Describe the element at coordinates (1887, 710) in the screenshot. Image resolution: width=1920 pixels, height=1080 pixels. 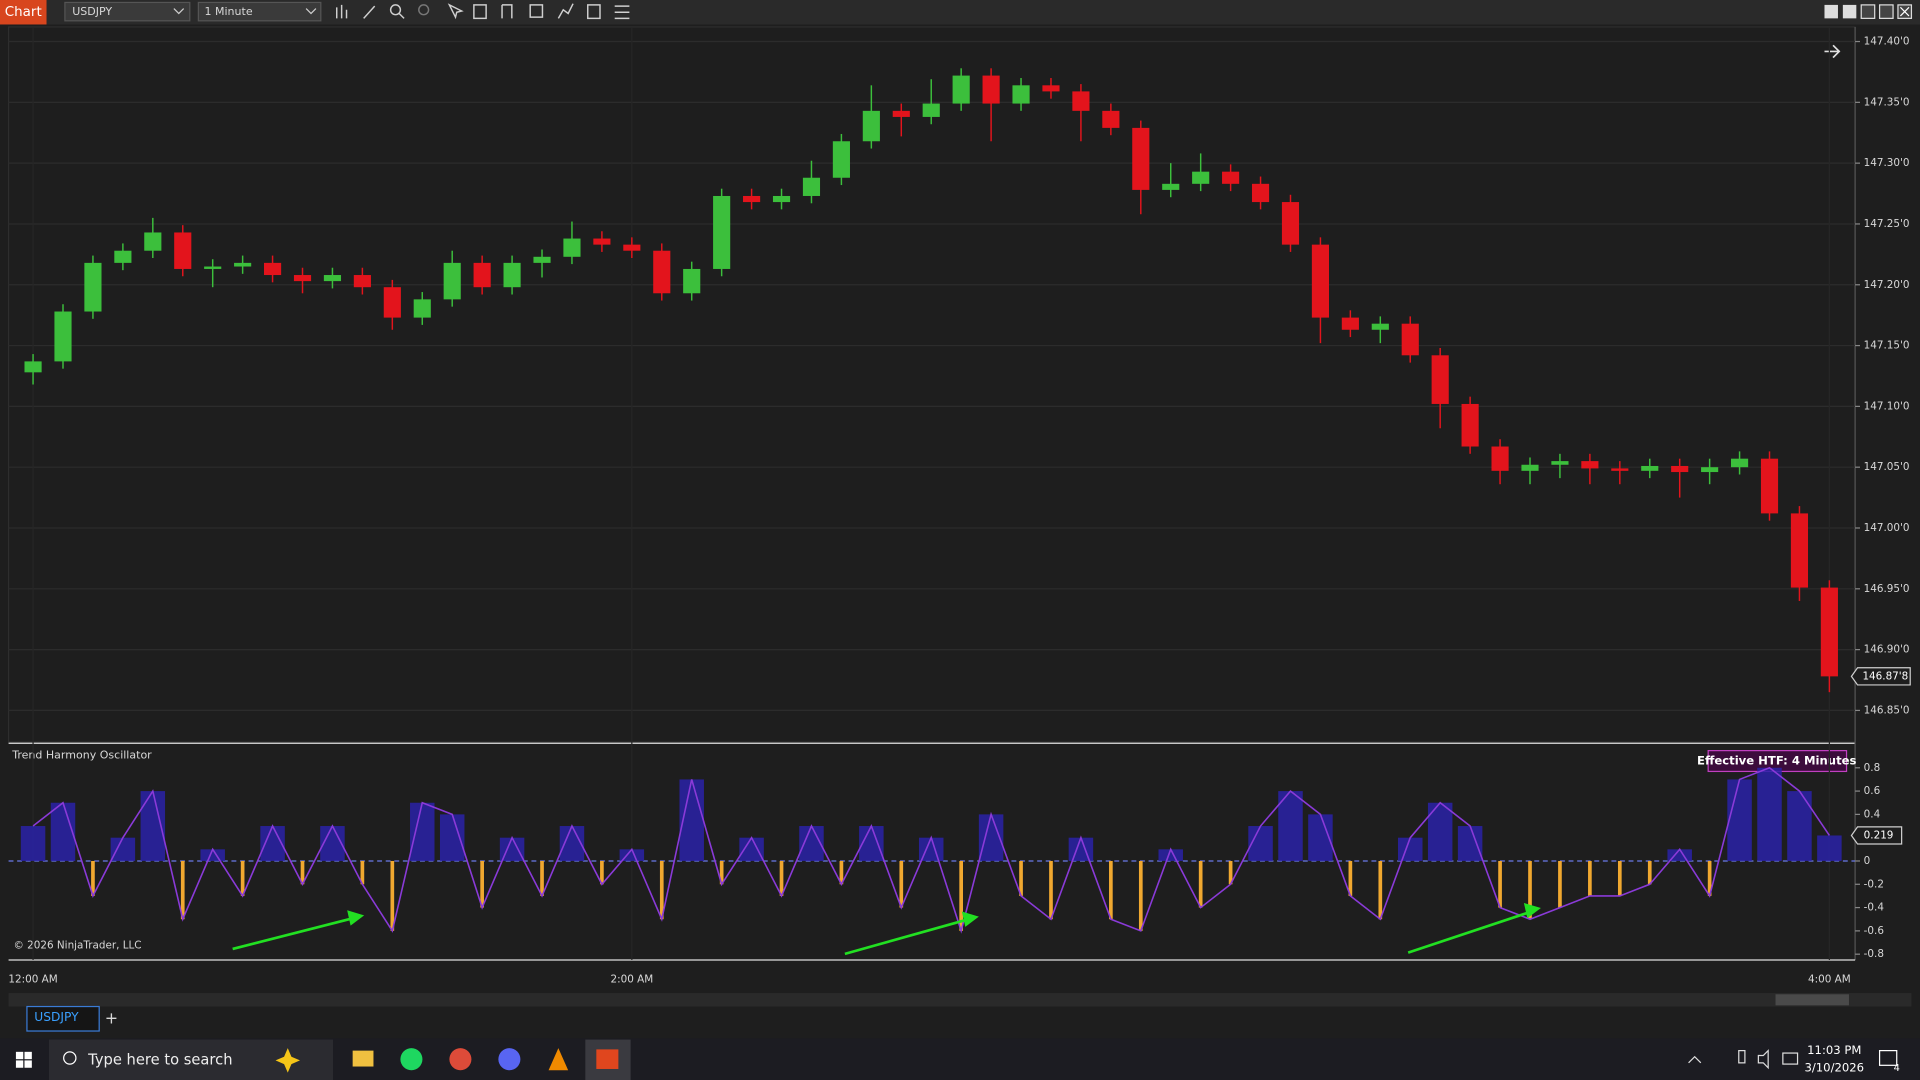
I see `y-tick-label: 146.85'0` at that location.